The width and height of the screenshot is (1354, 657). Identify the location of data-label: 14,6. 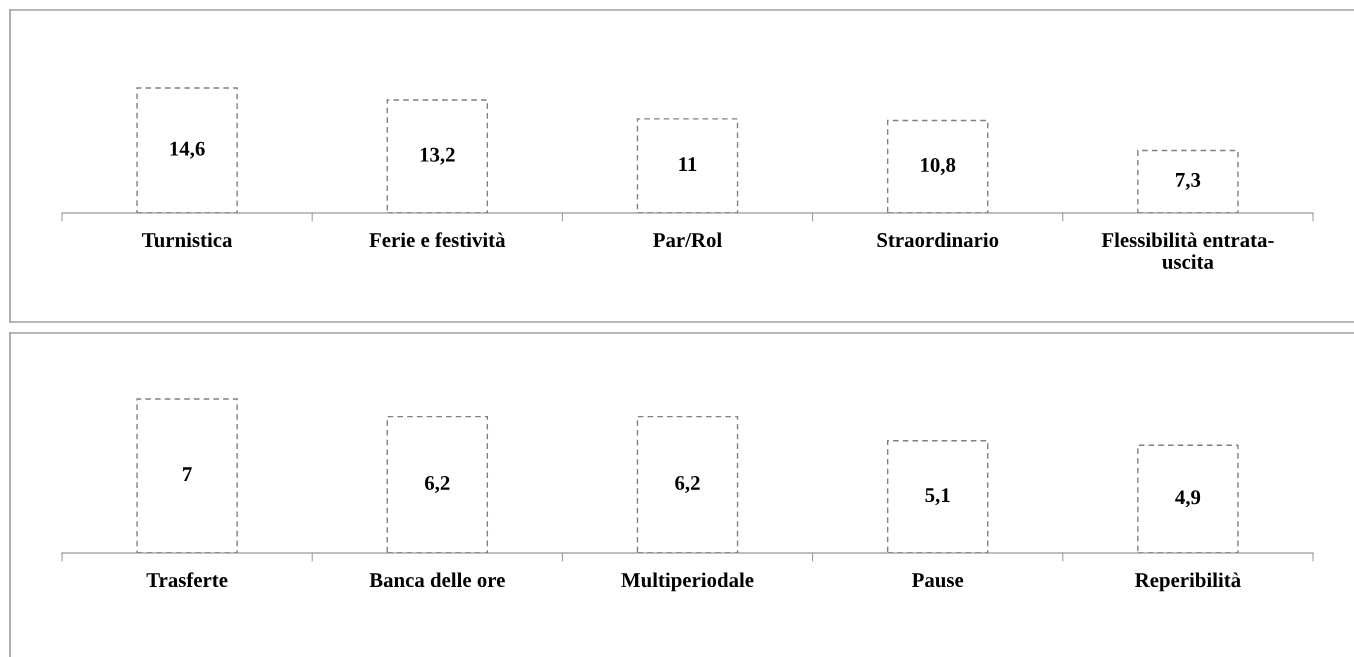
(187, 150).